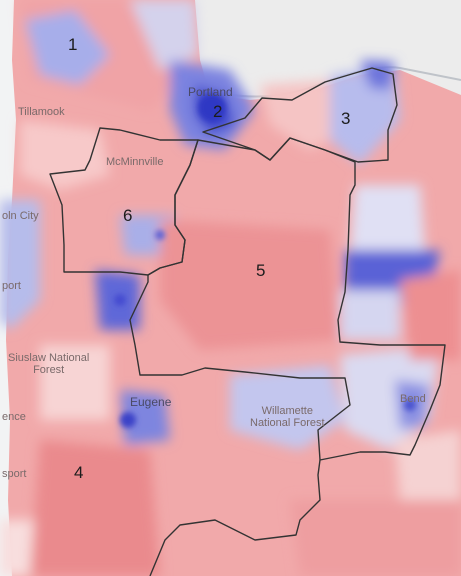  What do you see at coordinates (151, 402) in the screenshot?
I see `place-eugene: Eugene` at bounding box center [151, 402].